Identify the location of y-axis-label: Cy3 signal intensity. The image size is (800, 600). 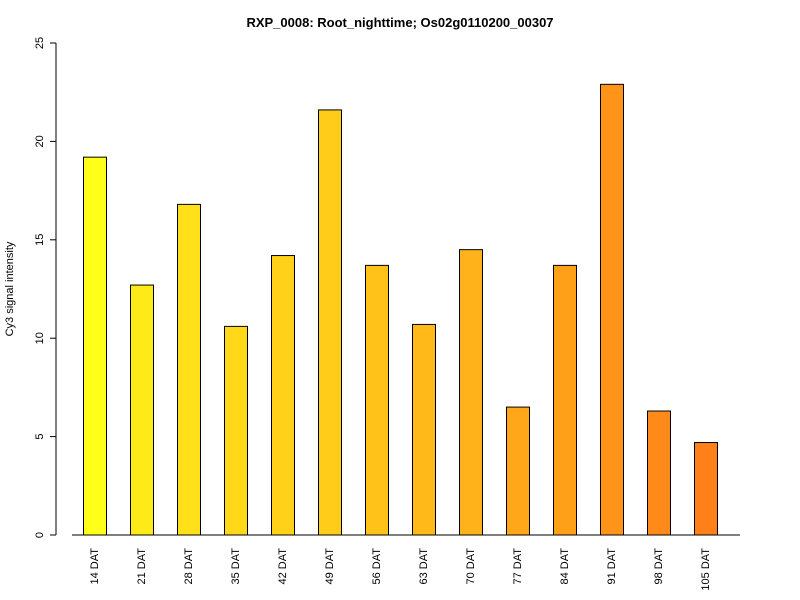
(10, 288).